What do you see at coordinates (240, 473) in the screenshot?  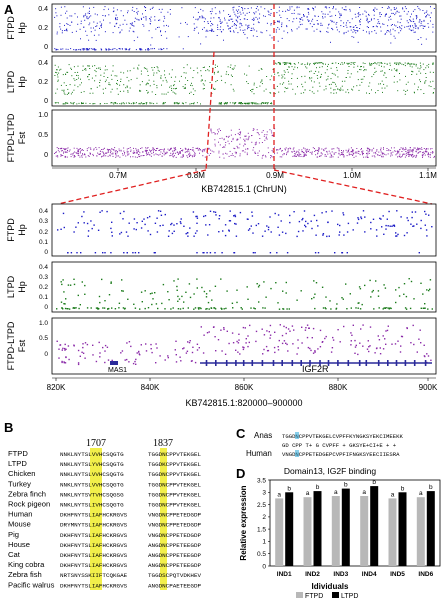 I see `panel-d-label: D` at bounding box center [240, 473].